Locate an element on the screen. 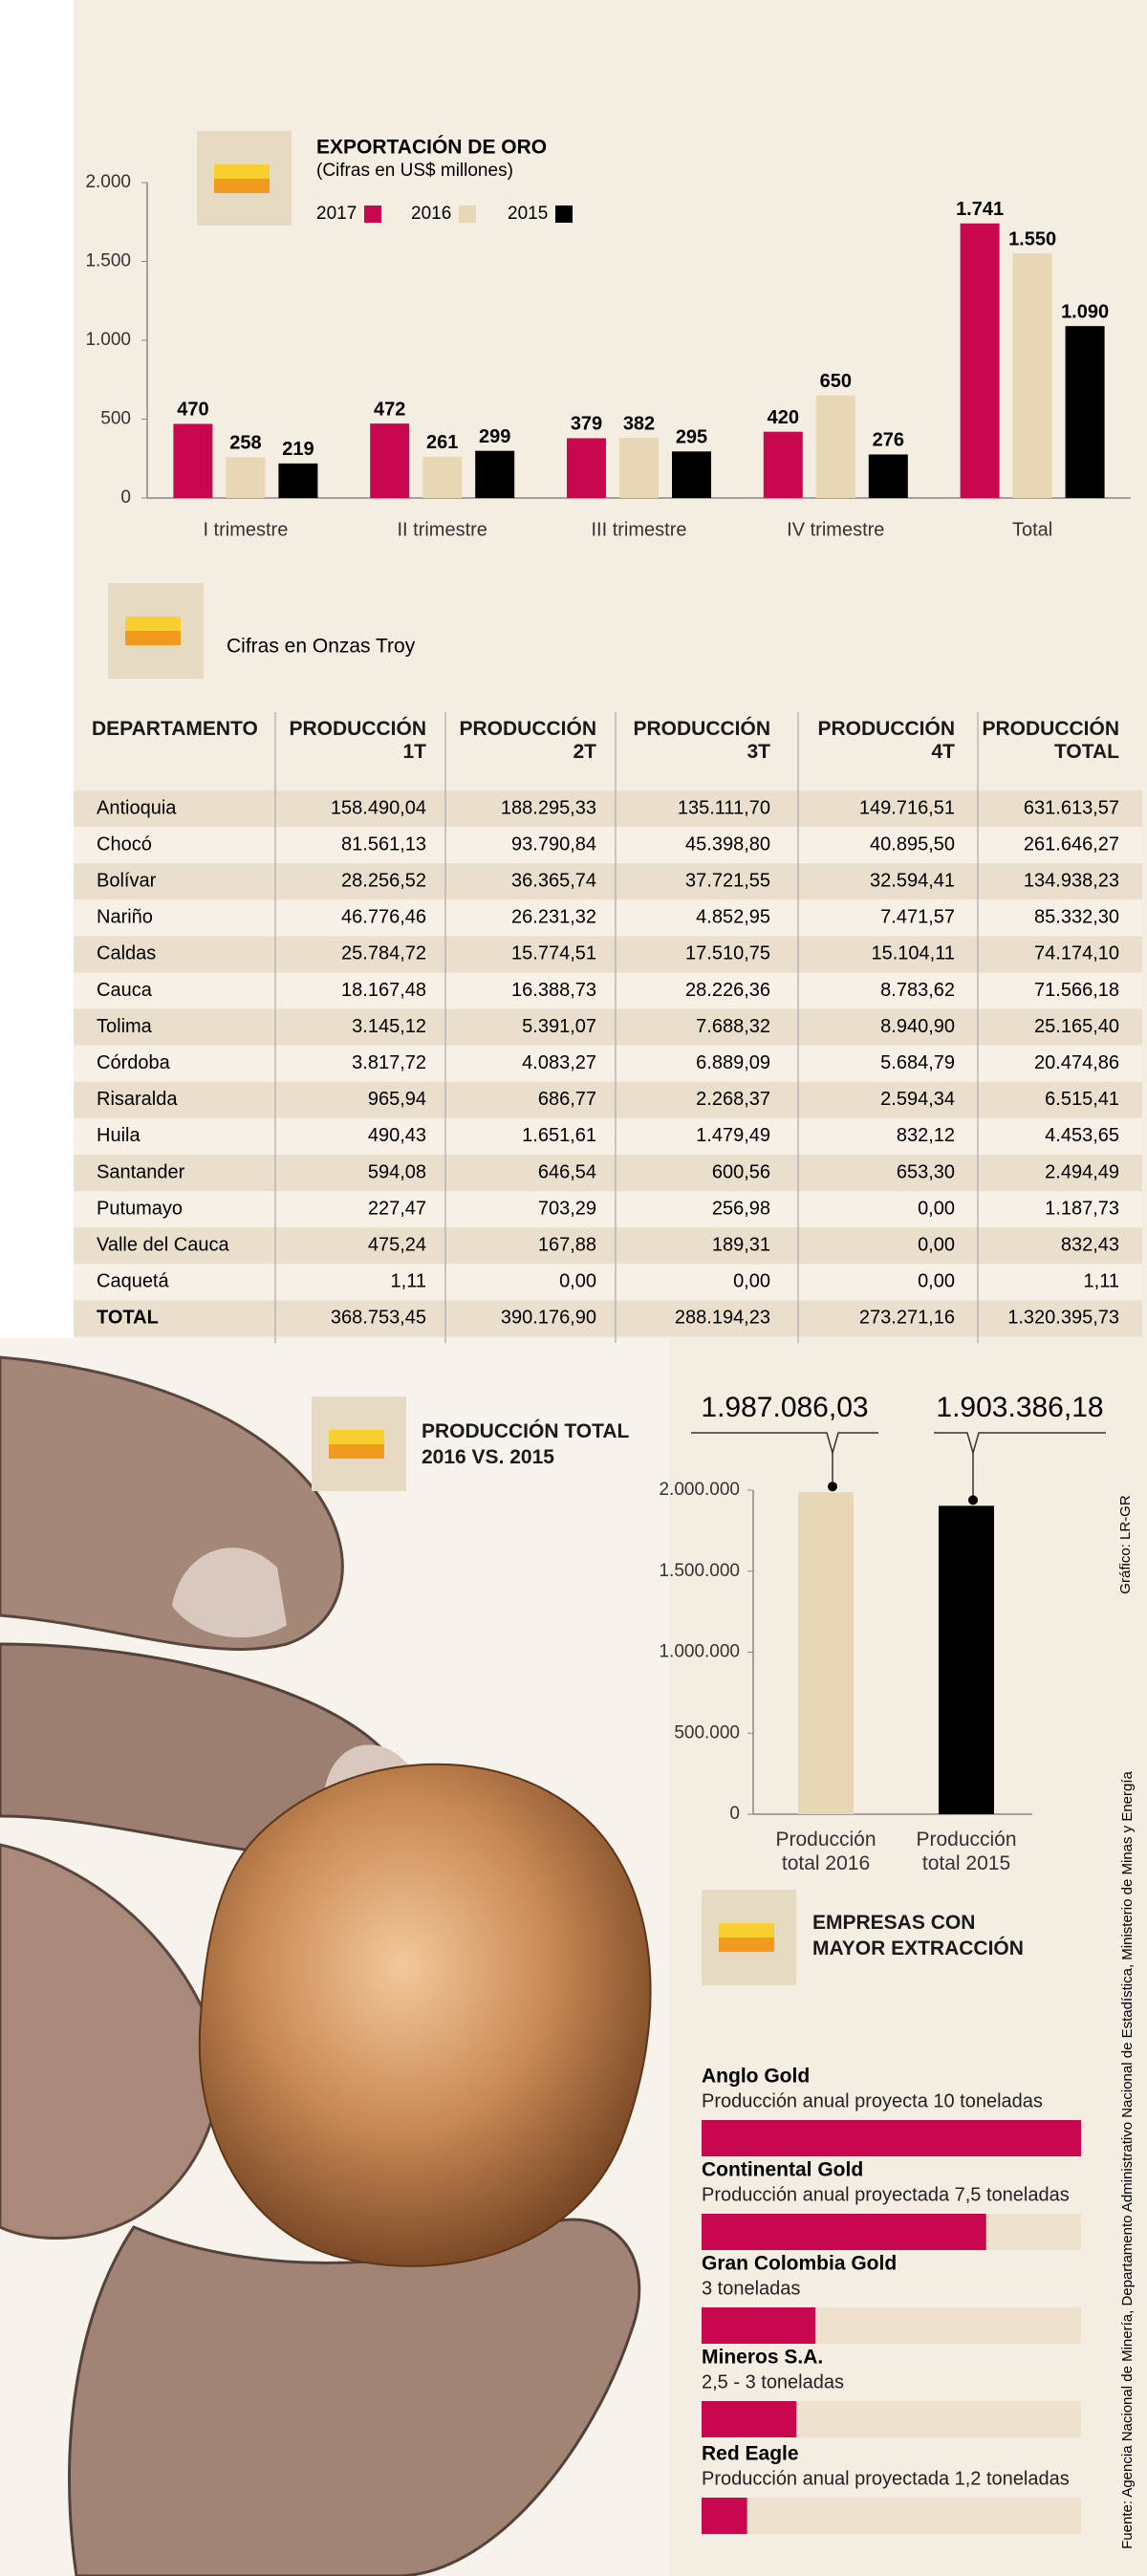 This screenshot has width=1147, height=2576. table-cell: 5.684,79 is located at coordinates (917, 1062).